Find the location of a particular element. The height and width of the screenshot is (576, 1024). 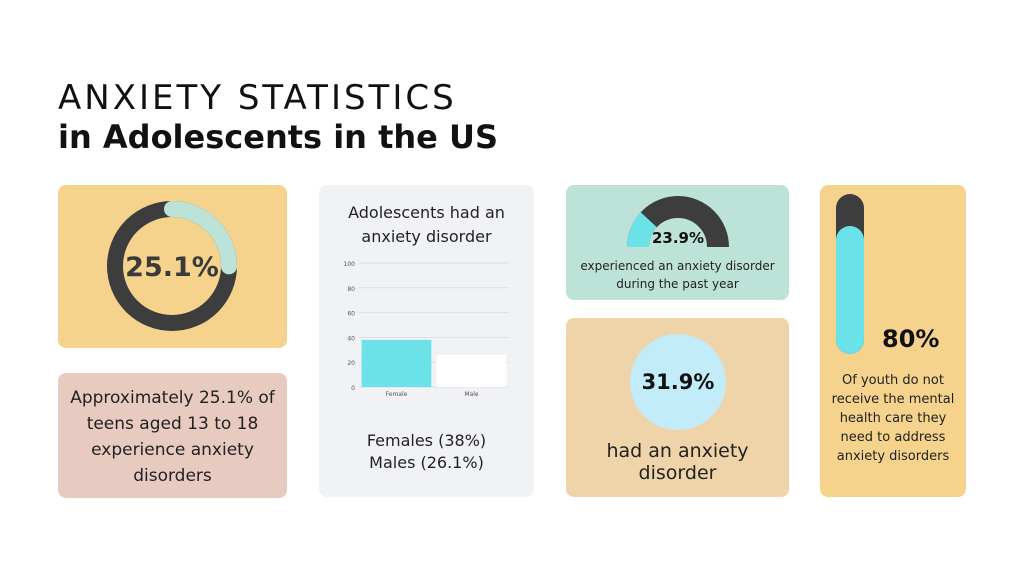

page-title-line1: ANXIETY STATISTICS is located at coordinates (257, 98).